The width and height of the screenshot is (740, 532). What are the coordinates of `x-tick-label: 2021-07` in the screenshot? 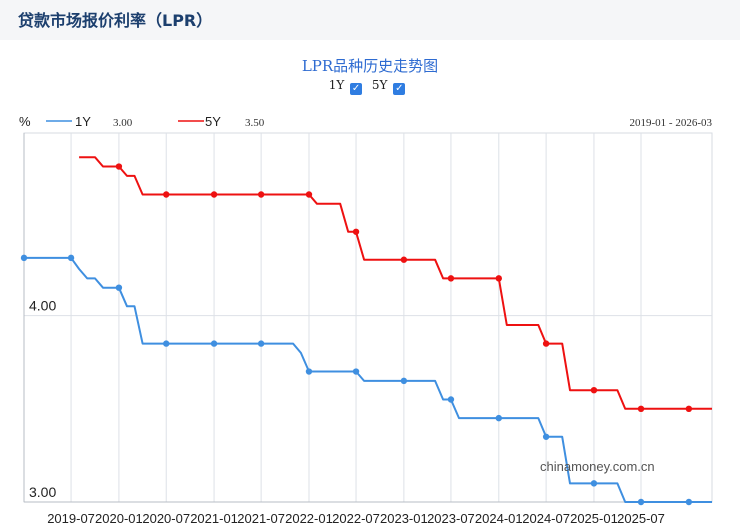 It's located at (261, 518).